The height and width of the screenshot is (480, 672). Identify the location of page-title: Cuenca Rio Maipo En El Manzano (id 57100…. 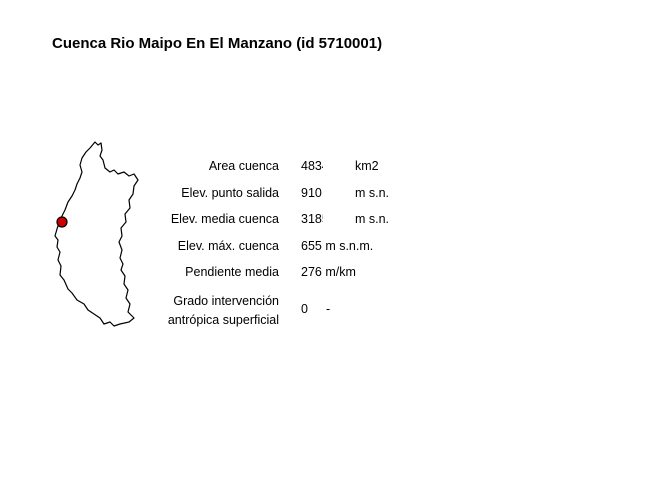
(217, 43).